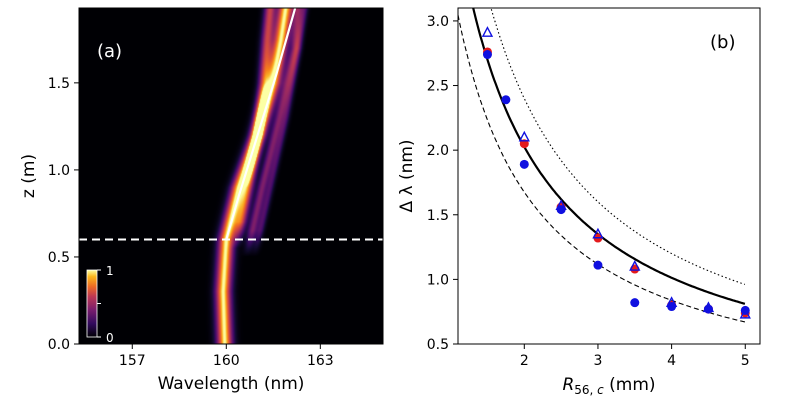 The width and height of the screenshot is (800, 400). Describe the element at coordinates (59, 345) in the screenshot. I see `y-tick-label: 0.0` at that location.